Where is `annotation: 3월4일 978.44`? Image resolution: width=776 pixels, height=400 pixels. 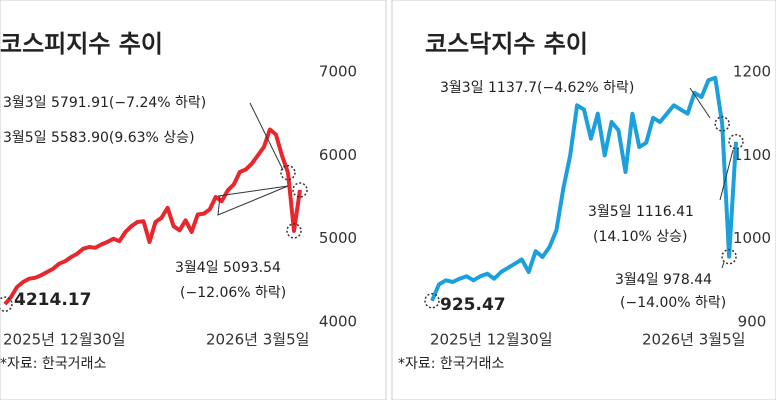
annotation: 3월4일 978.44 is located at coordinates (663, 280).